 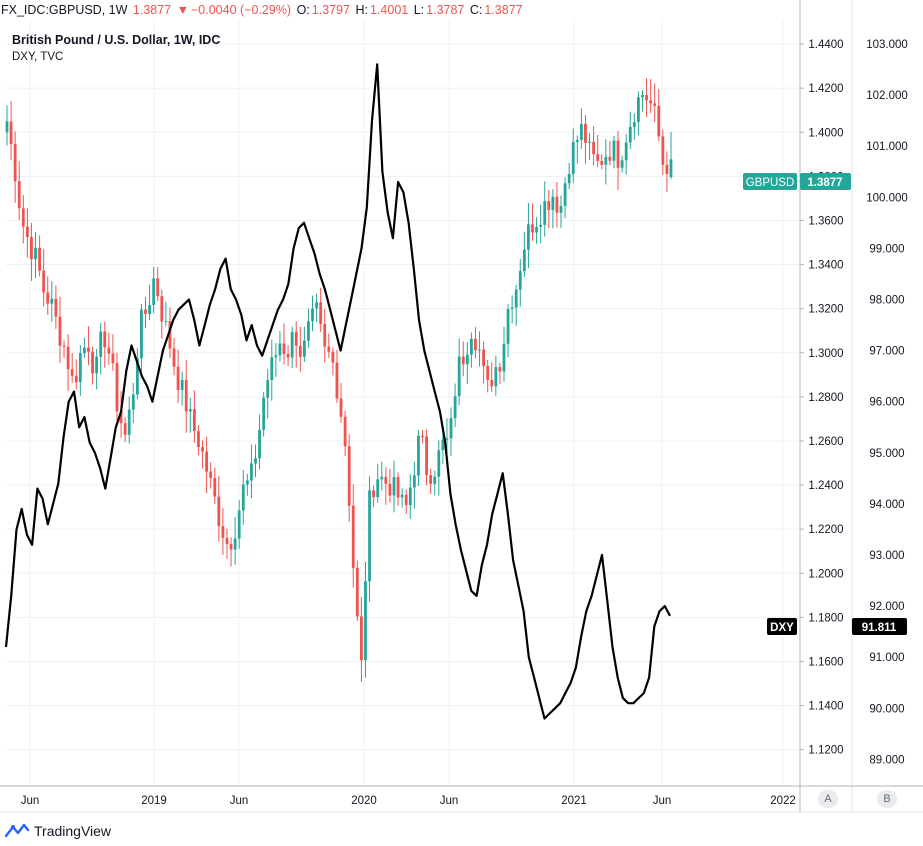 What do you see at coordinates (825, 618) in the screenshot?
I see `price-tick-label: 1.1800` at bounding box center [825, 618].